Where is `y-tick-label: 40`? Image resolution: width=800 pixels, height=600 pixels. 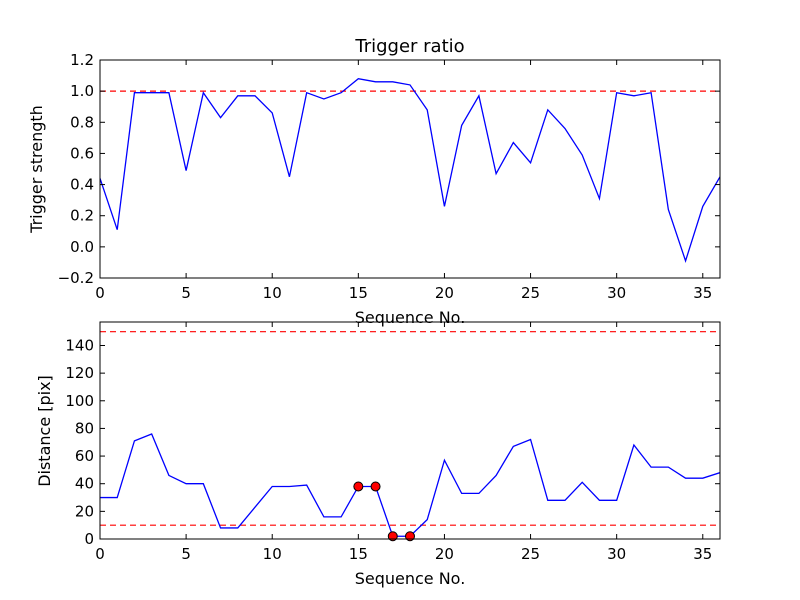 y-tick-label: 40 is located at coordinates (84, 484).